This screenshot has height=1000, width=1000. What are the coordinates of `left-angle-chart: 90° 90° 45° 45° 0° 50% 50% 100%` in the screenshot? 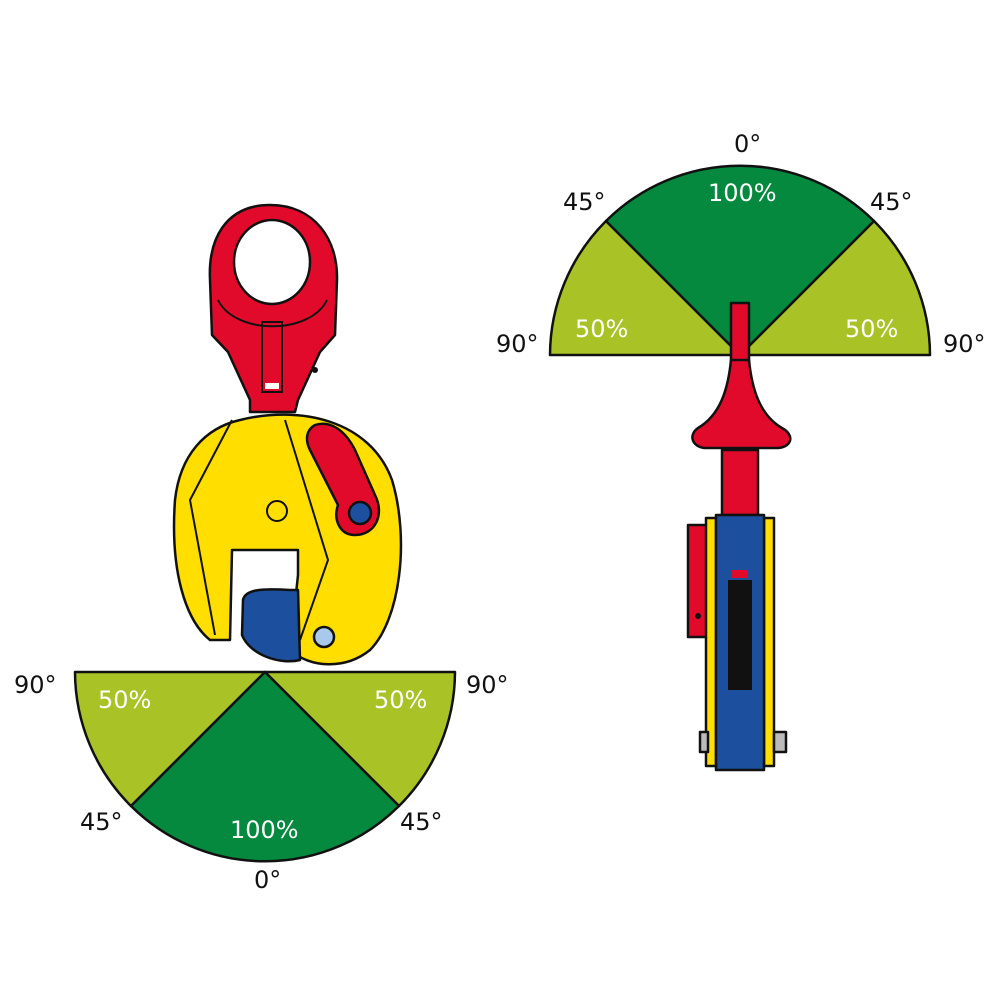 It's located at (261, 782).